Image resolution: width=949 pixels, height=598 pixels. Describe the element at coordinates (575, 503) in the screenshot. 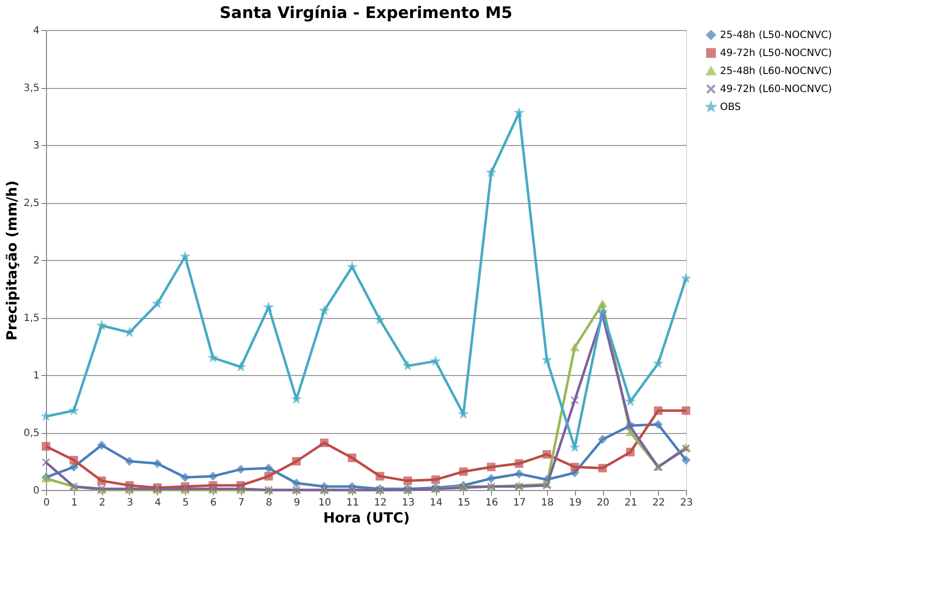

I see `x-tick-label: 19` at that location.